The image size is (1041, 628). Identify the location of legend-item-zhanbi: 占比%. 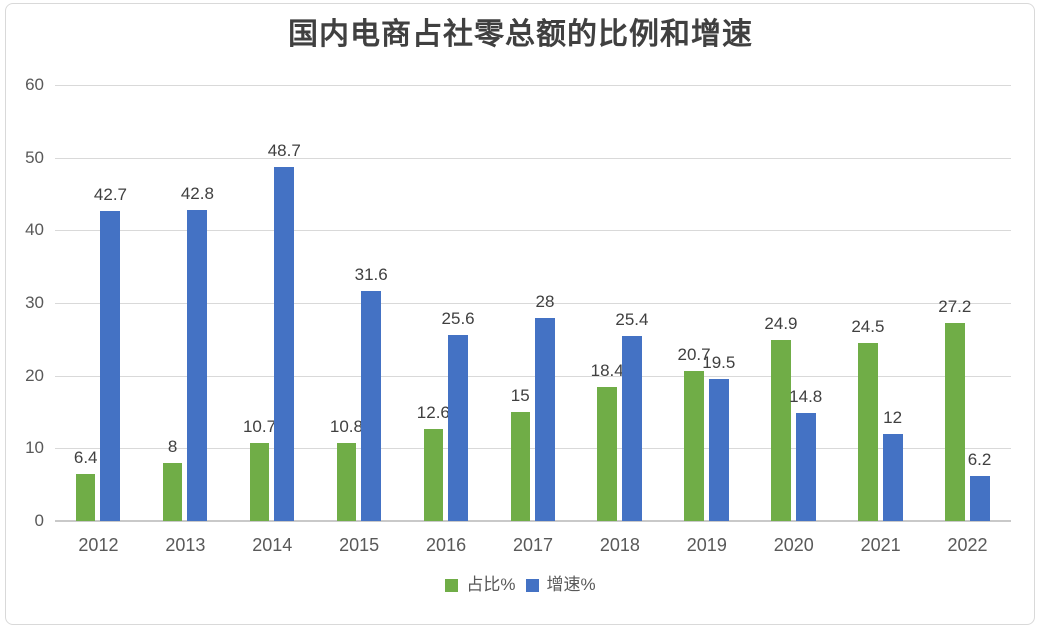
(480, 585).